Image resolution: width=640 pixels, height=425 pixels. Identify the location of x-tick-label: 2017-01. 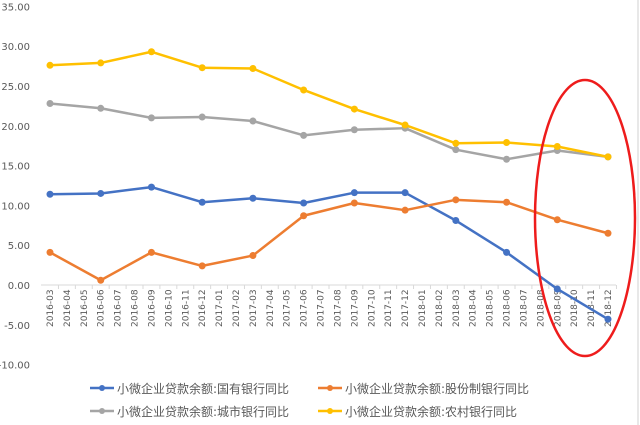
(220, 308).